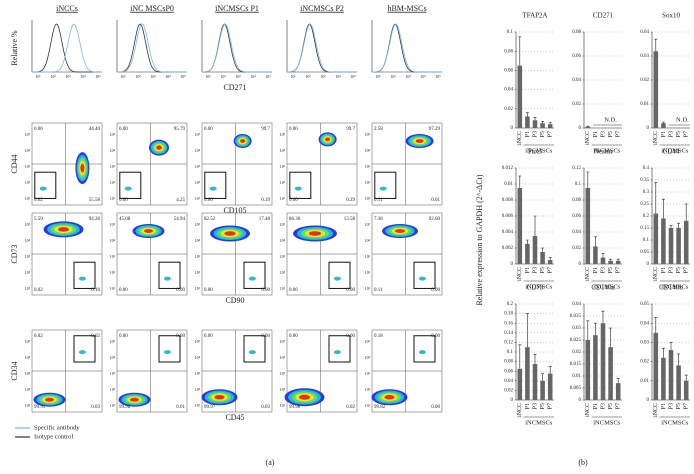  Describe the element at coordinates (603, 152) in the screenshot. I see `chart-title: Nestin` at that location.